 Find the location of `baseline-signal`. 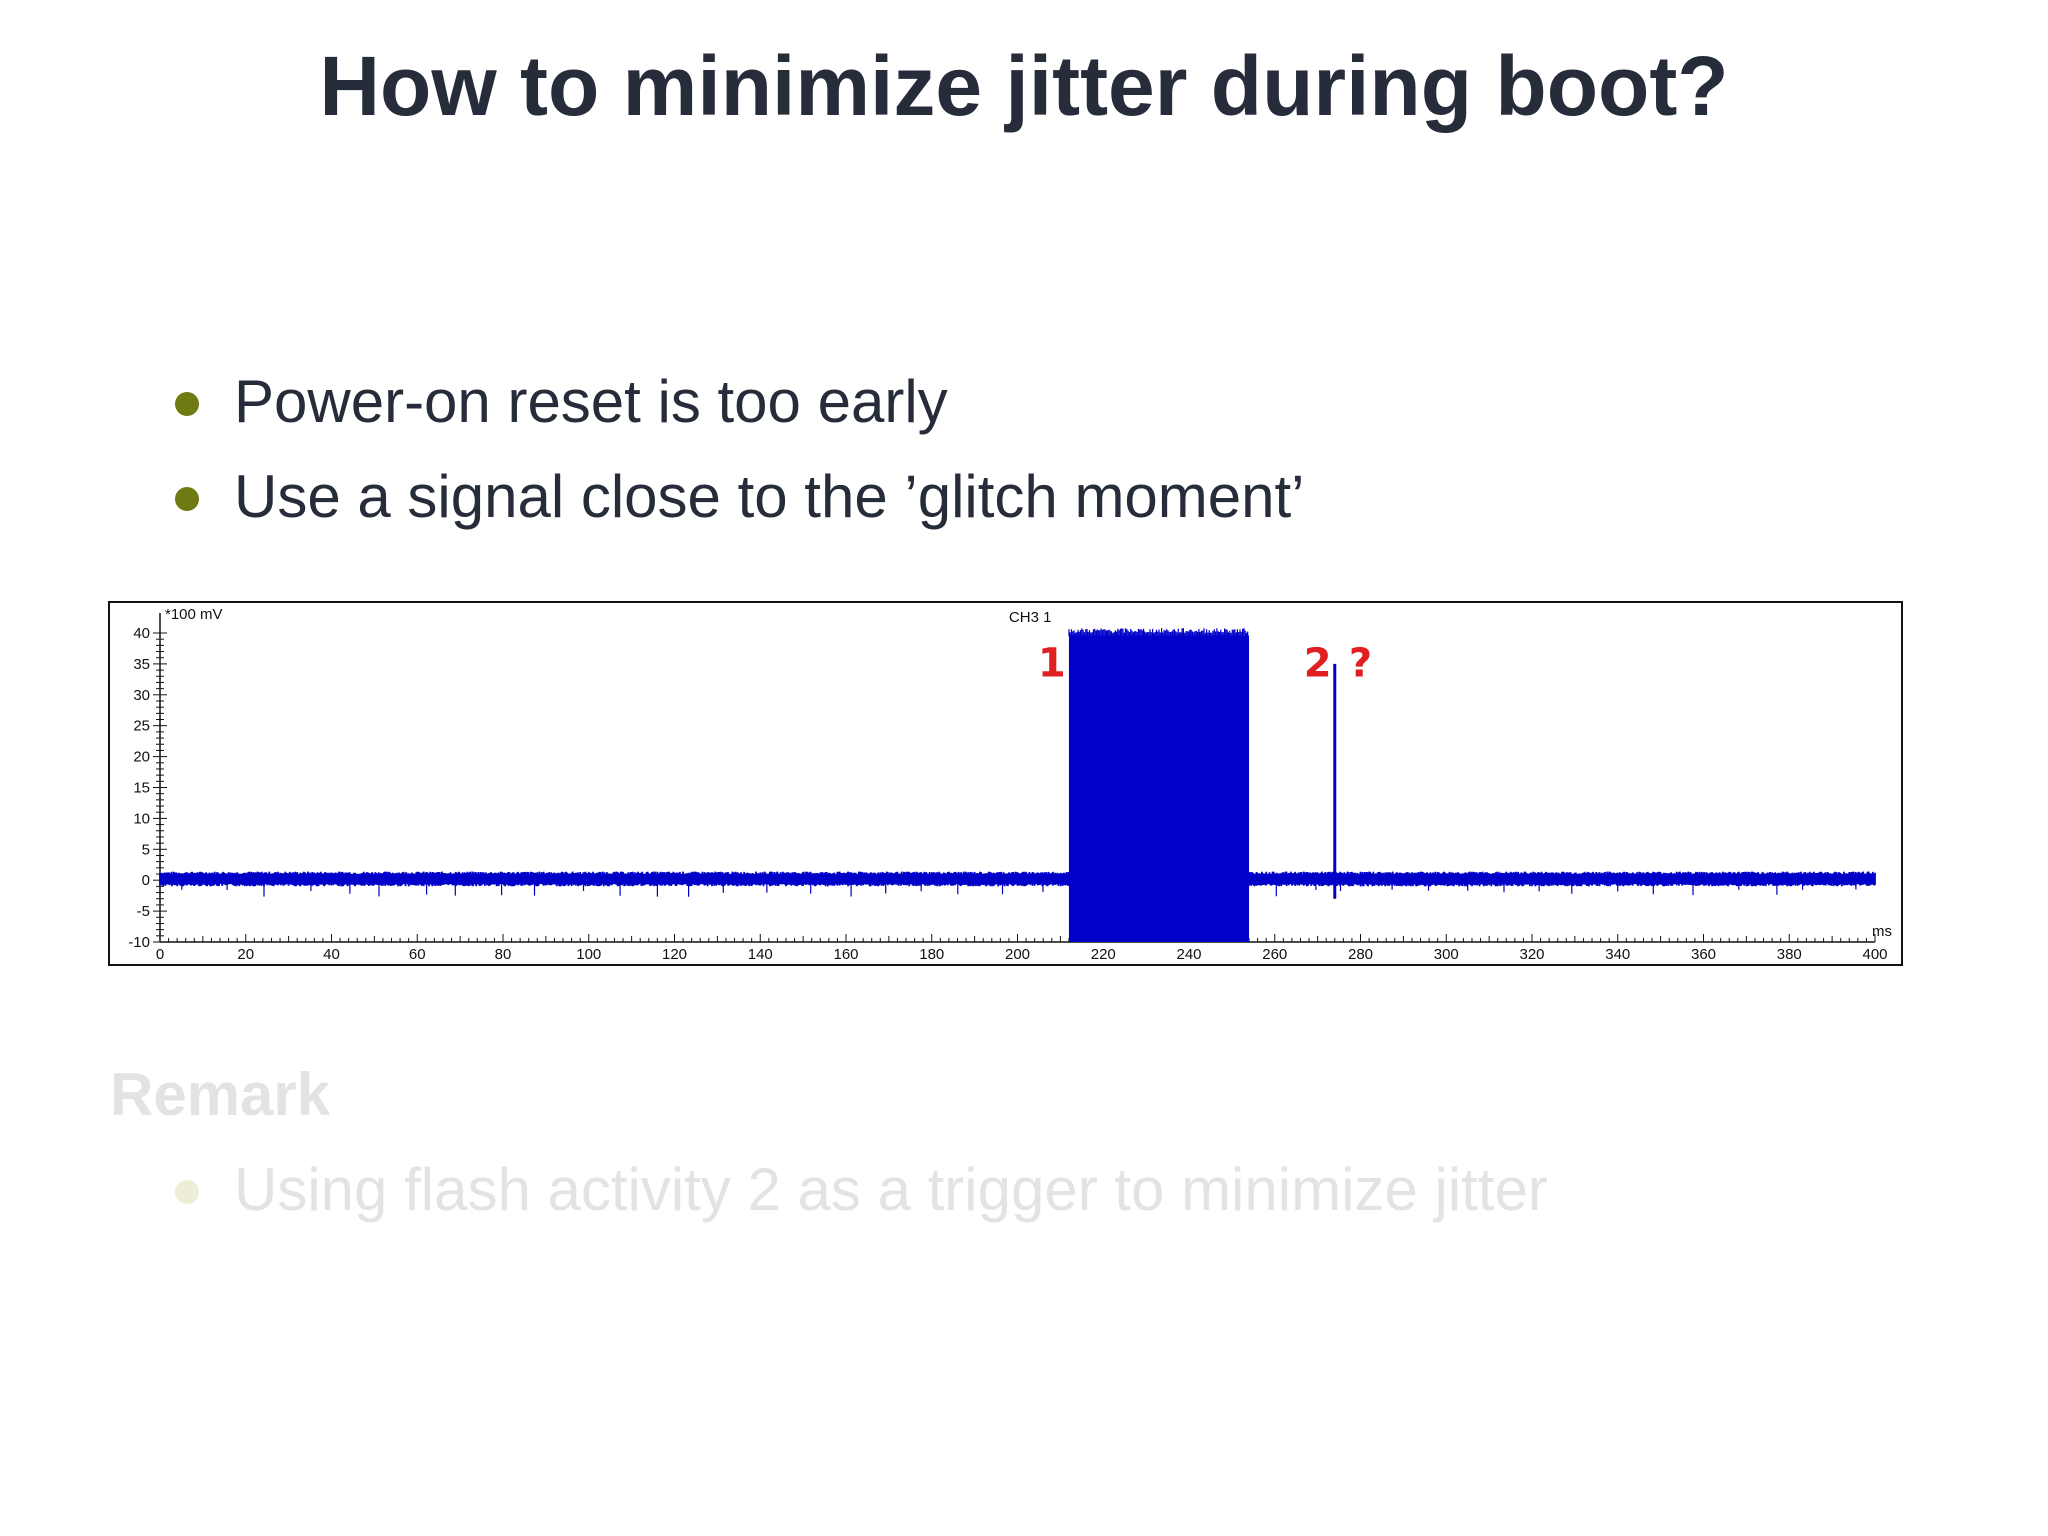

baseline-signal is located at coordinates (1017, 879).